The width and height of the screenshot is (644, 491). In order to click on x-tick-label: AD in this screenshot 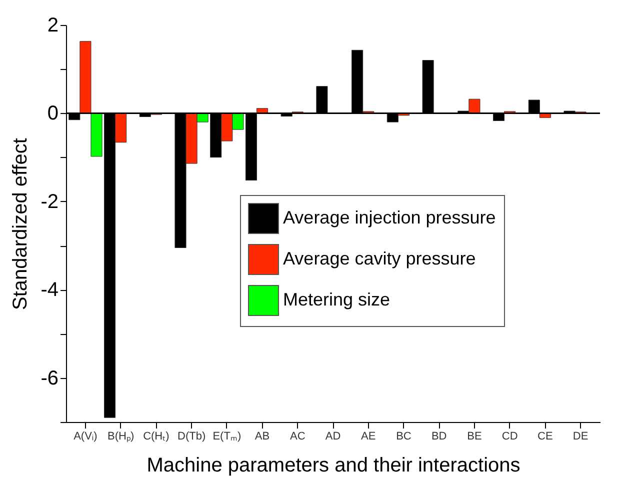, I will do `click(333, 436)`.